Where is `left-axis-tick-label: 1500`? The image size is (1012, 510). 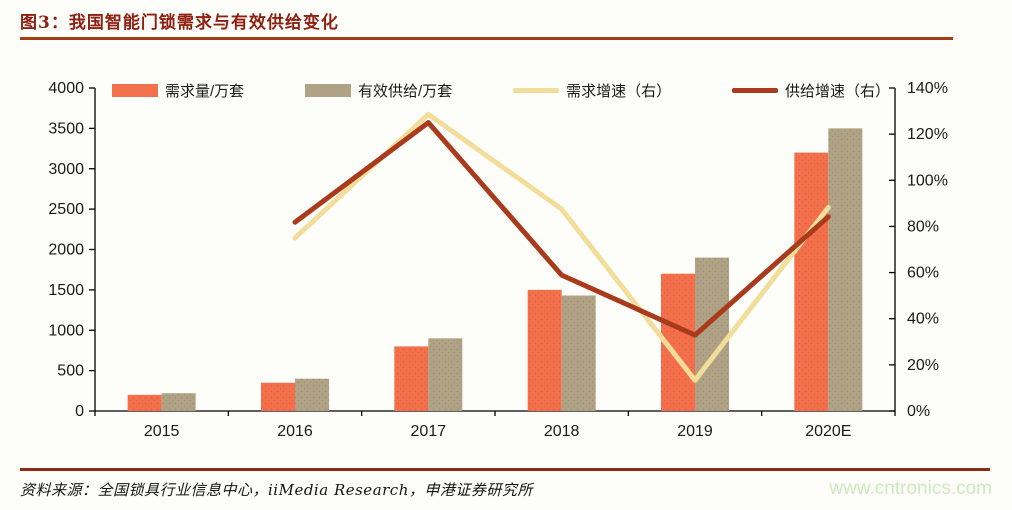 left-axis-tick-label: 1500 is located at coordinates (66, 290).